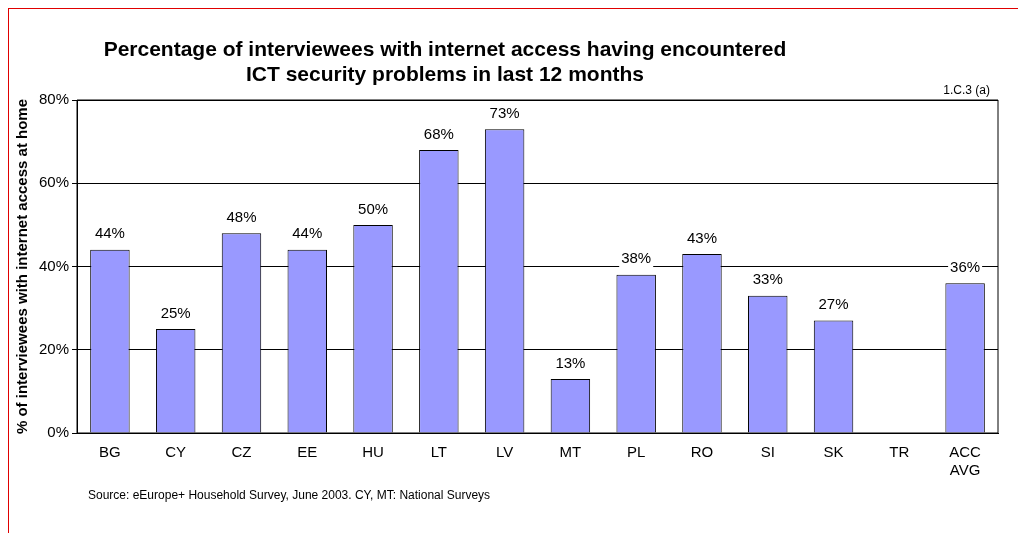 This screenshot has height=533, width=1018. Describe the element at coordinates (702, 452) in the screenshot. I see `x-tick-label: RO` at that location.